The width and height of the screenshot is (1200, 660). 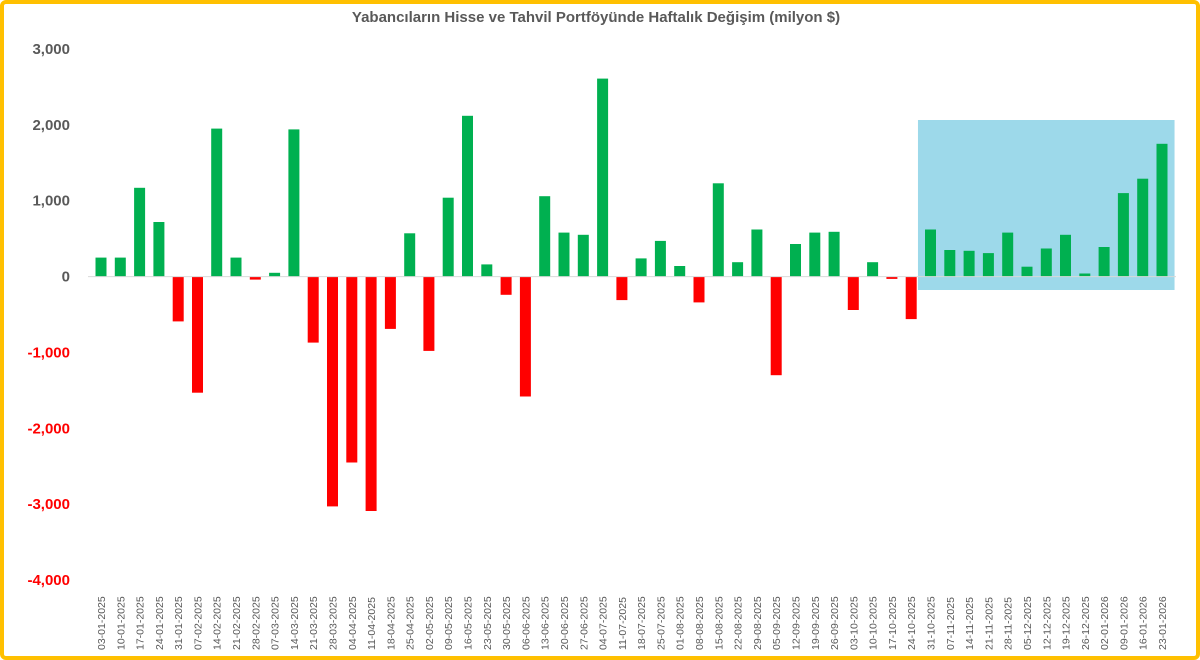 What do you see at coordinates (988, 265) in the screenshot?
I see `bar-21-11-2025` at bounding box center [988, 265].